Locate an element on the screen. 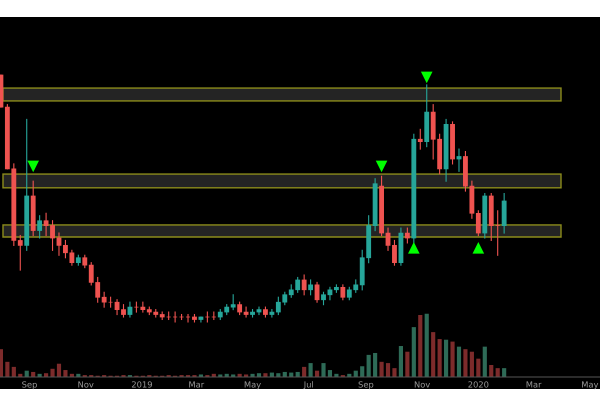 The image size is (600, 403). x-tick-label: 2019 is located at coordinates (142, 384).